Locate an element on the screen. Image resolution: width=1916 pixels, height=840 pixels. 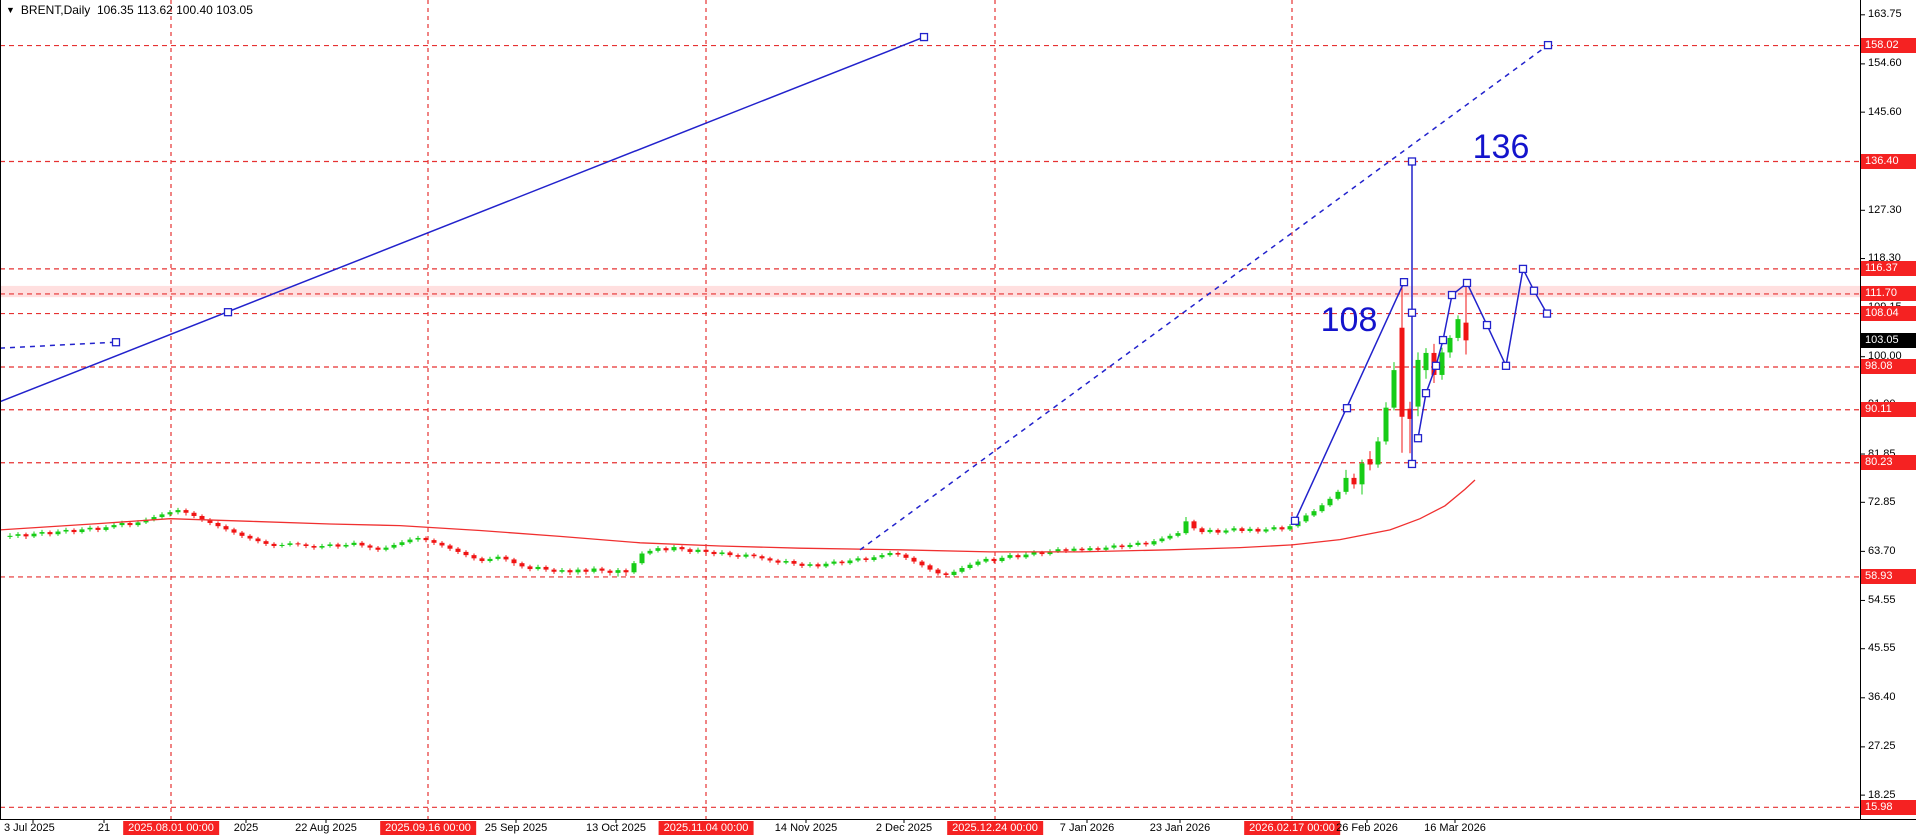
short-dashed-line is located at coordinates (58, 345).